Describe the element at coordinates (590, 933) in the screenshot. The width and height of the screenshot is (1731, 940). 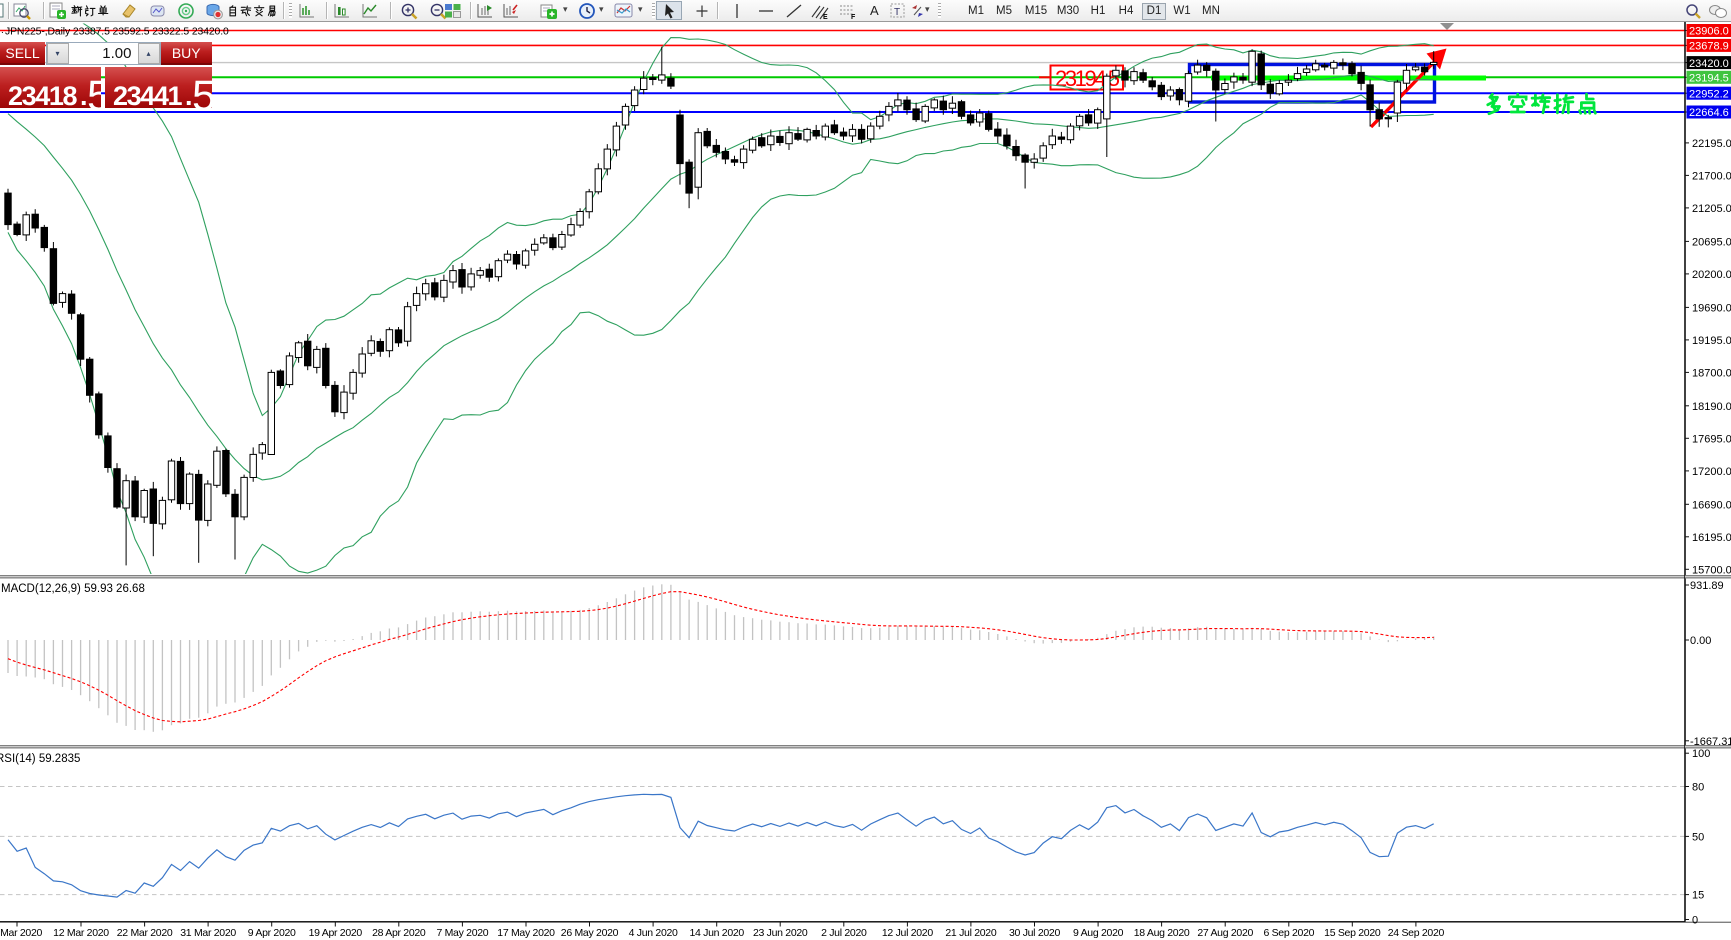
I see `svg-text: 26 May 2020` at that location.